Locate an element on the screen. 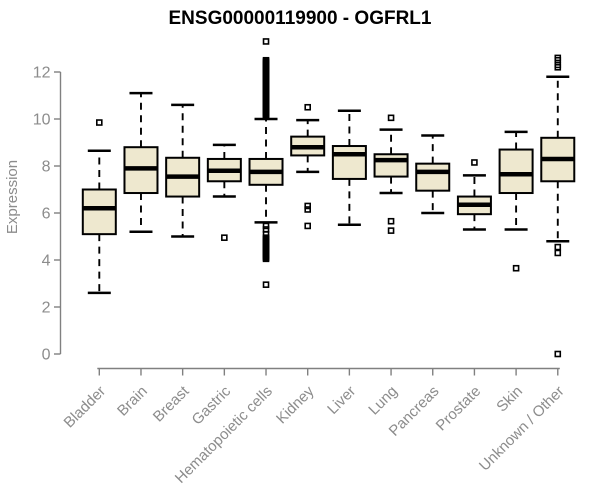 The image size is (600, 500). y-tick-label-10: 10 is located at coordinates (42, 120).